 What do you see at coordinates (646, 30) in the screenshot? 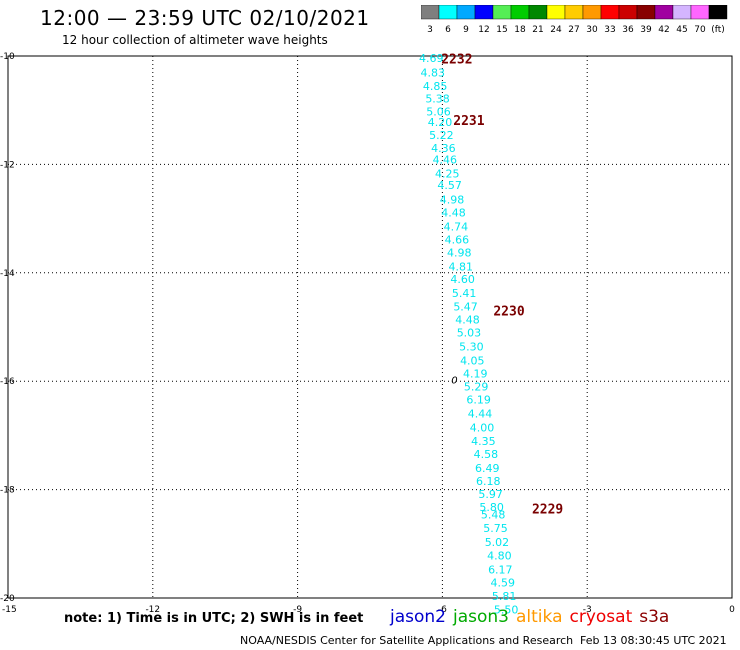
I see `colorbar-label: 39` at bounding box center [646, 30].